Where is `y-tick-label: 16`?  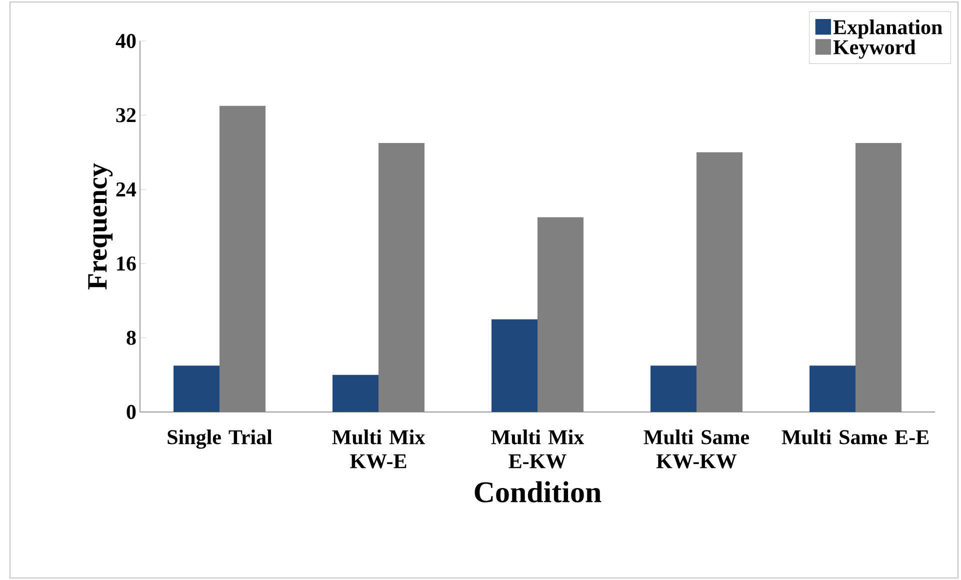 y-tick-label: 16 is located at coordinates (126, 263).